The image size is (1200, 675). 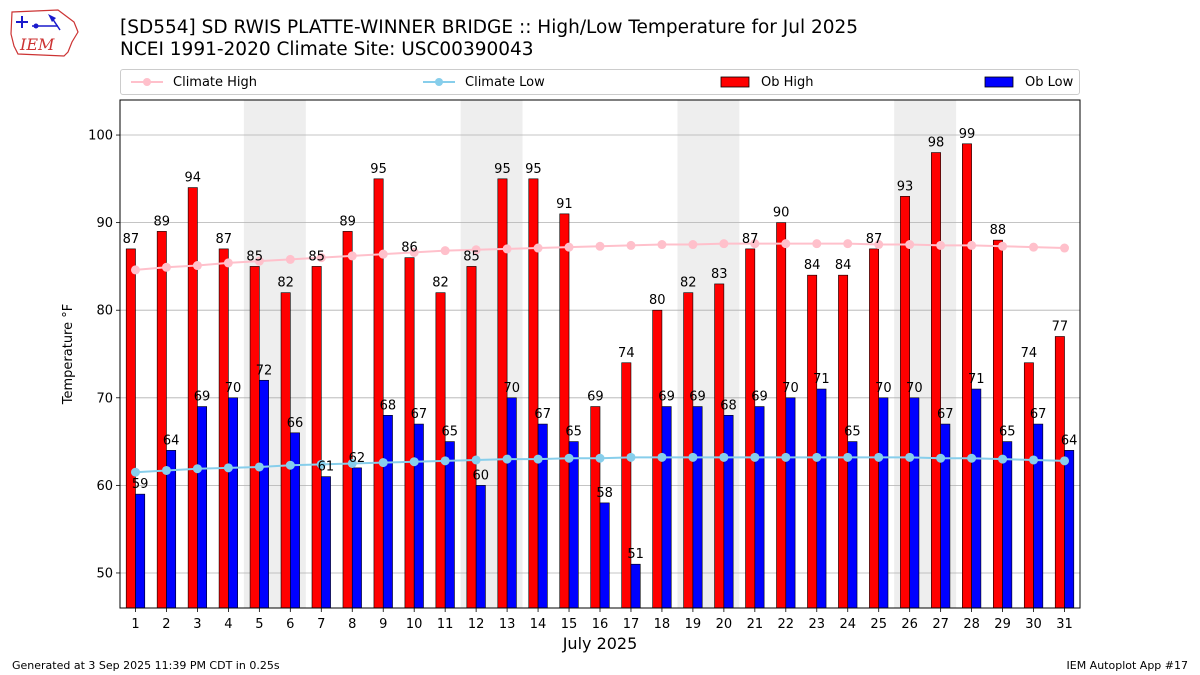 I want to click on ob-high-data-label: 89, so click(x=162, y=221).